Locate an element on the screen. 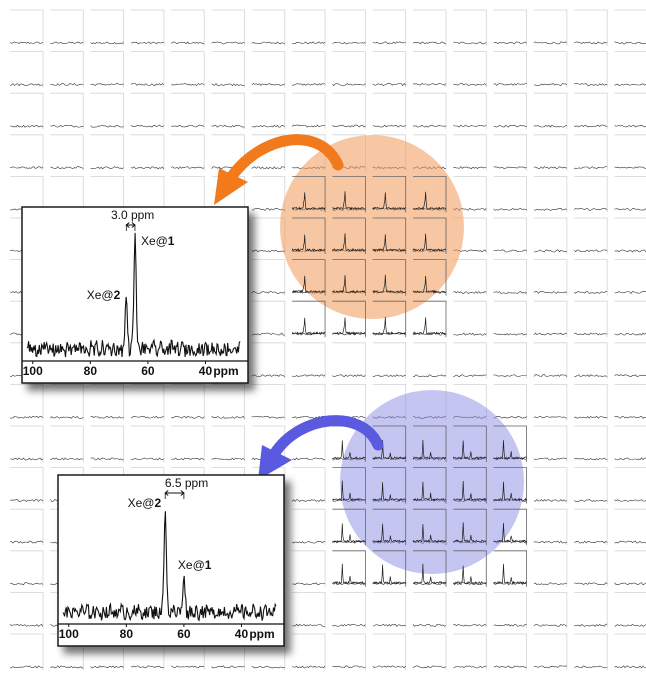  blue-highlight-circle is located at coordinates (432, 482).